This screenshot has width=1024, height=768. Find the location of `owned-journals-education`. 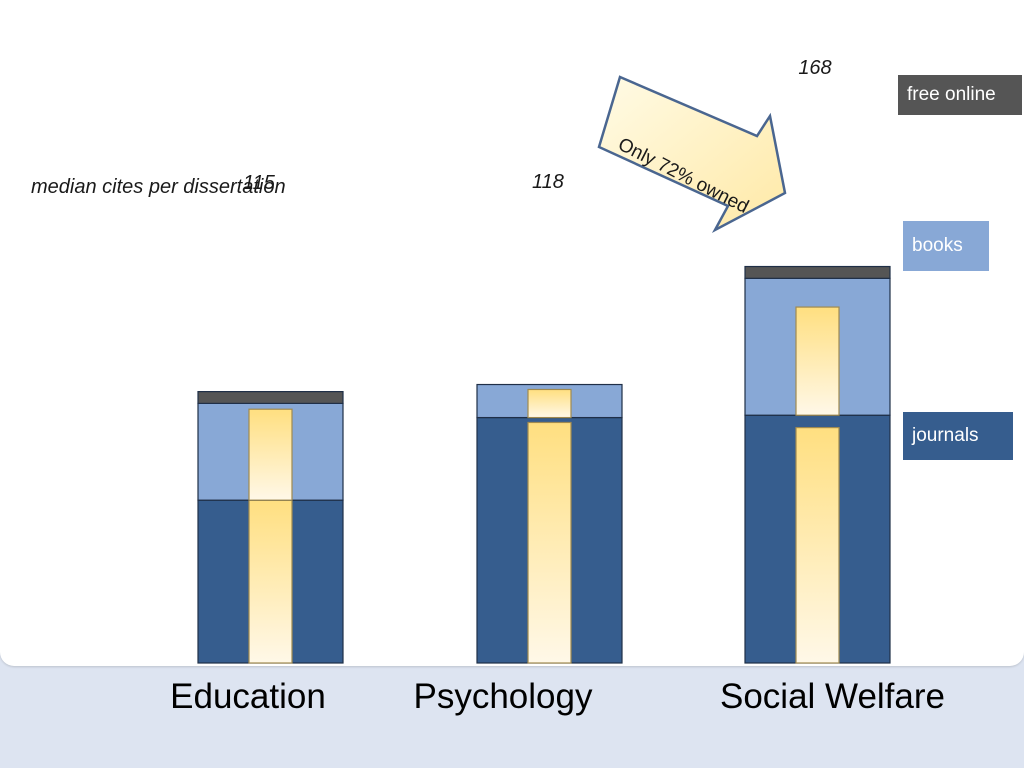

owned-journals-education is located at coordinates (270, 581).